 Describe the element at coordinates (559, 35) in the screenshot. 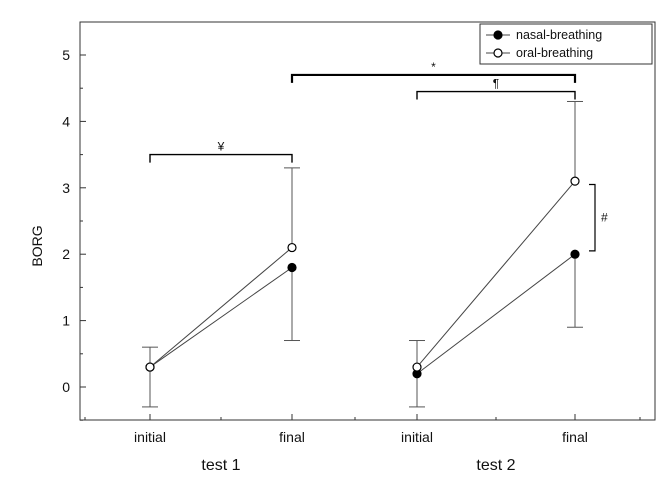

I see `legend-label: nasal-breathing` at that location.